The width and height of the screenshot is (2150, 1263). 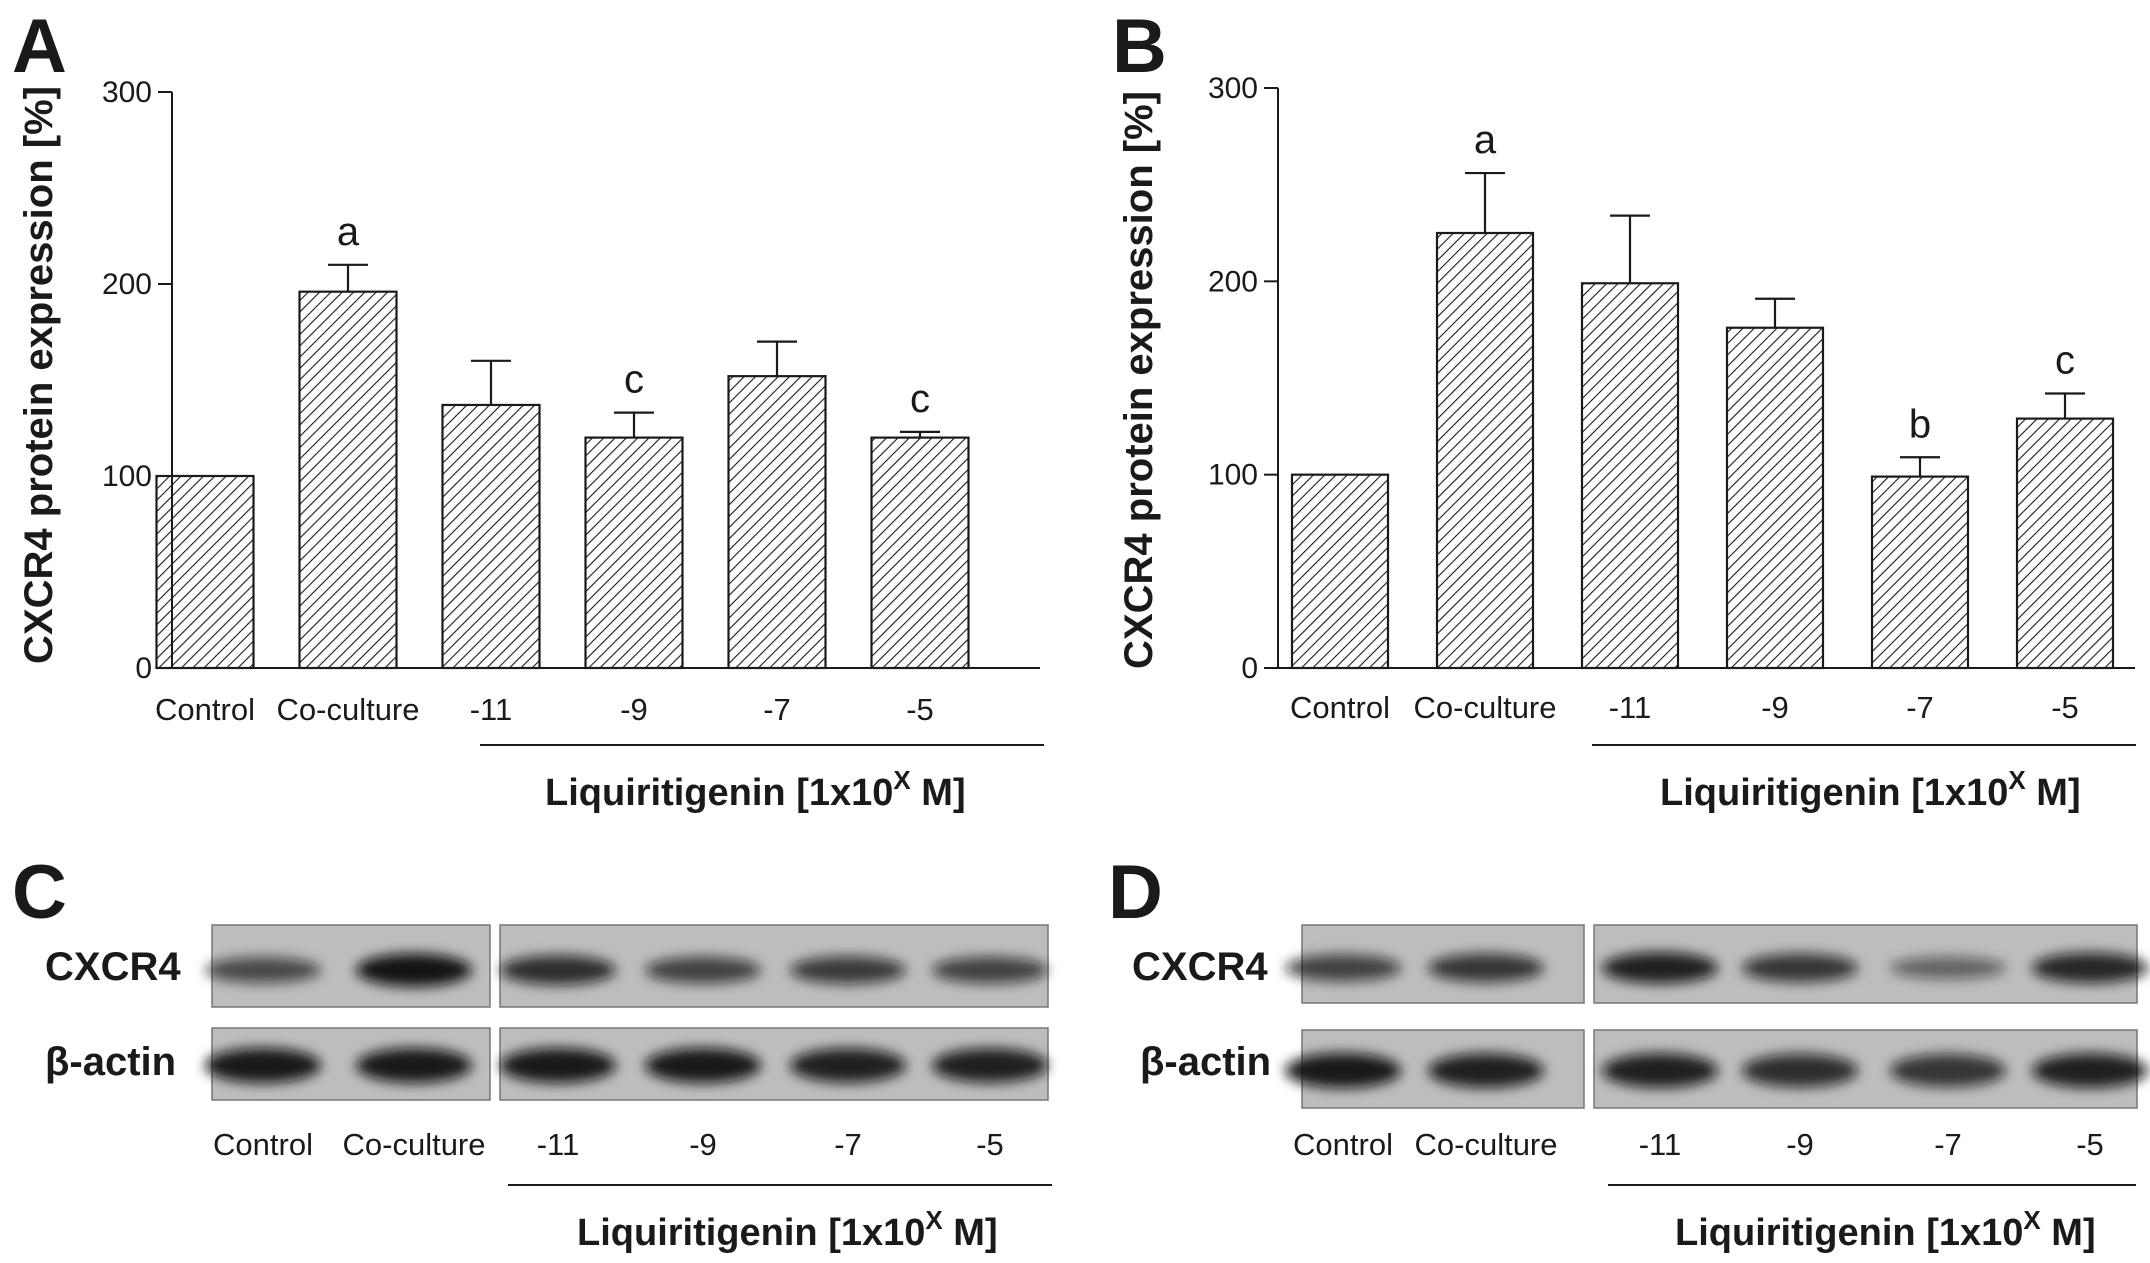 What do you see at coordinates (1135, 892) in the screenshot?
I see `panel-letter-d: D` at bounding box center [1135, 892].